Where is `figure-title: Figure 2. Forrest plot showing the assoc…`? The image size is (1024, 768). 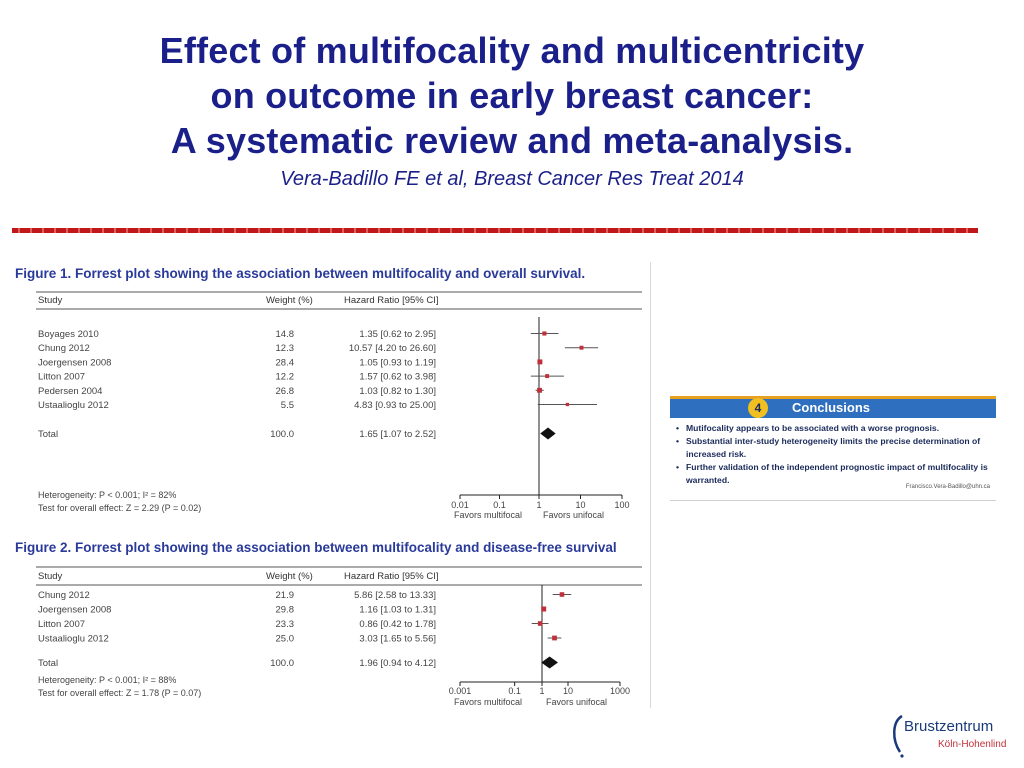 figure-title: Figure 2. Forrest plot showing the assoc… is located at coordinates (316, 547).